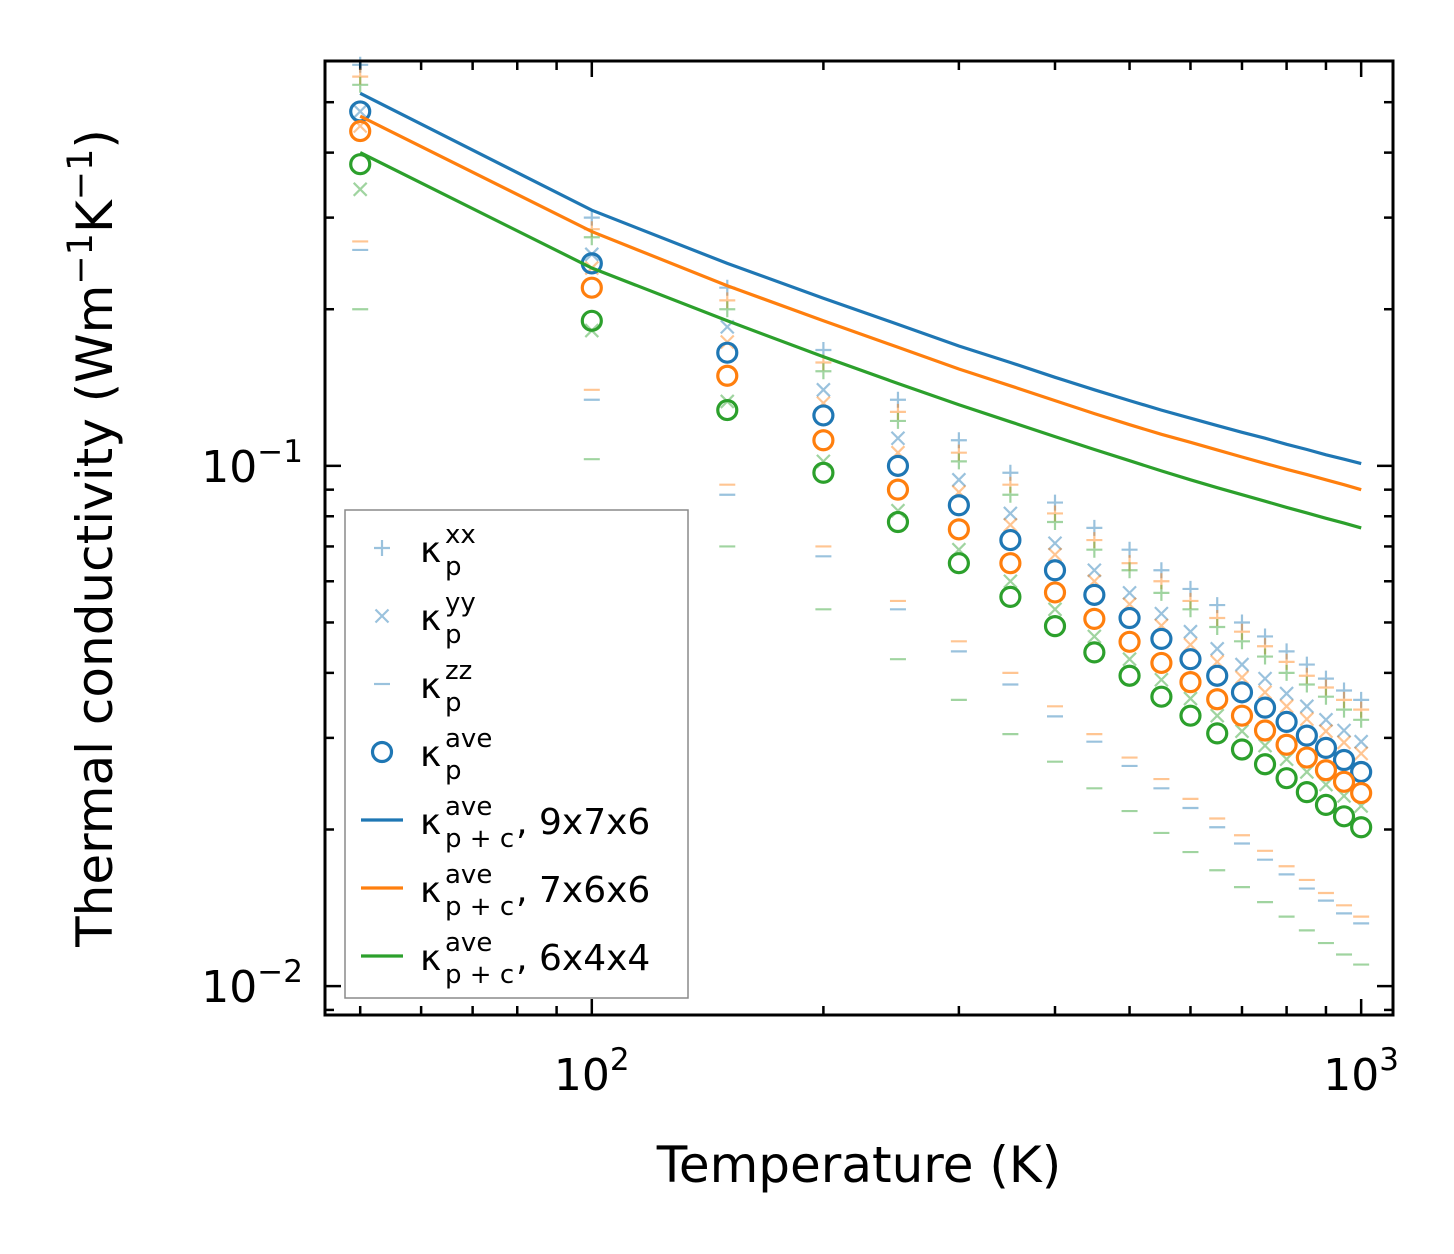  Describe the element at coordinates (583, 958) in the screenshot. I see `legend-label-suffix: , 6x4x4` at that location.